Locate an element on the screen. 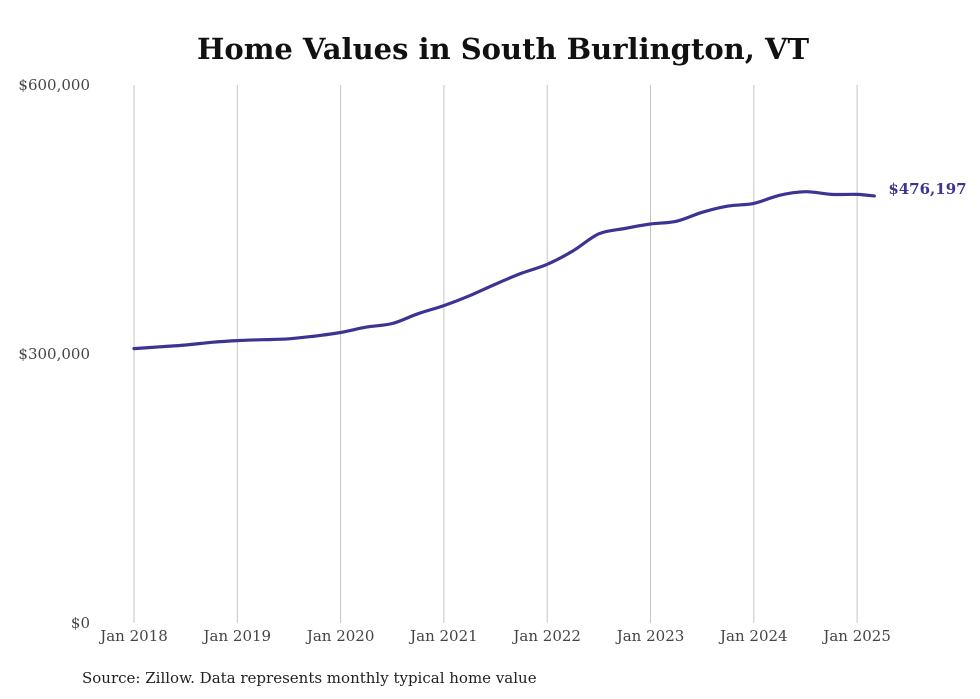 Image resolution: width=980 pixels, height=699 pixels. x-tick-label: Jan 2021 is located at coordinates (443, 636).